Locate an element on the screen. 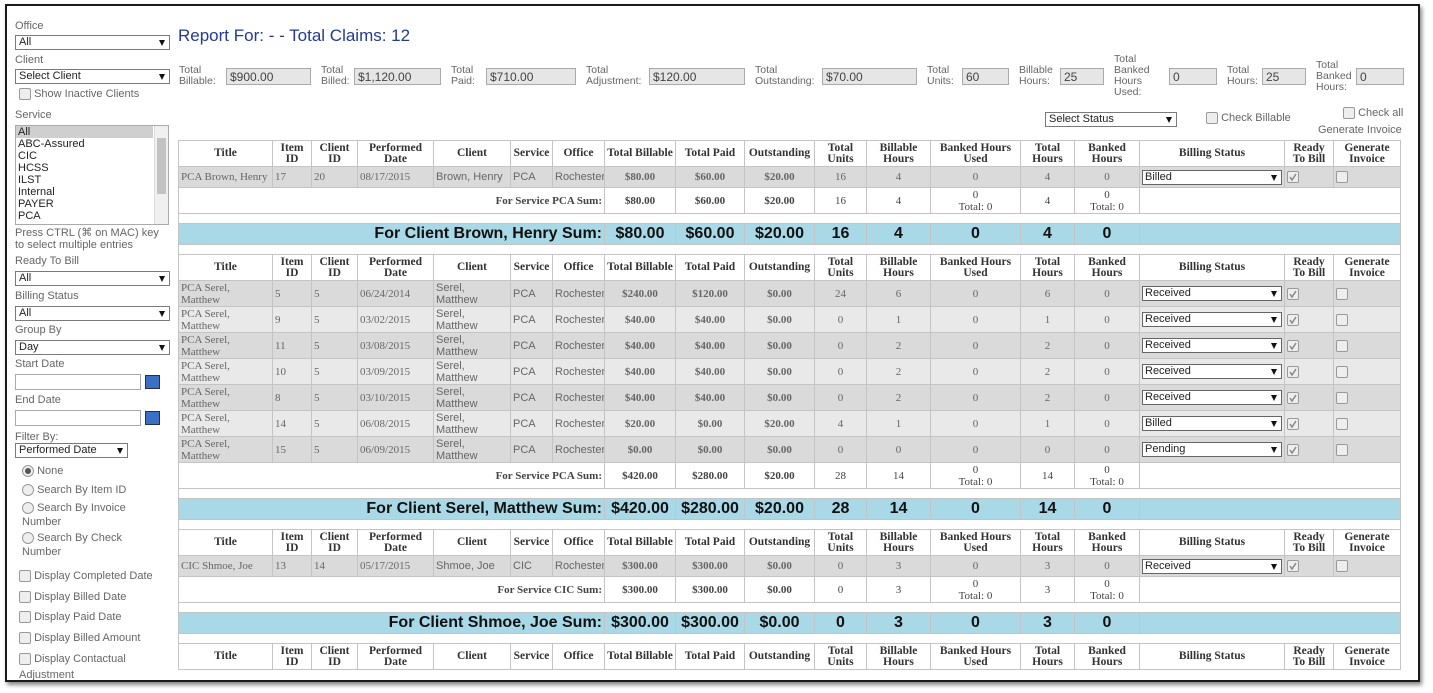 This screenshot has width=1433, height=693. ready-to-bill-cell is located at coordinates (1309, 449).